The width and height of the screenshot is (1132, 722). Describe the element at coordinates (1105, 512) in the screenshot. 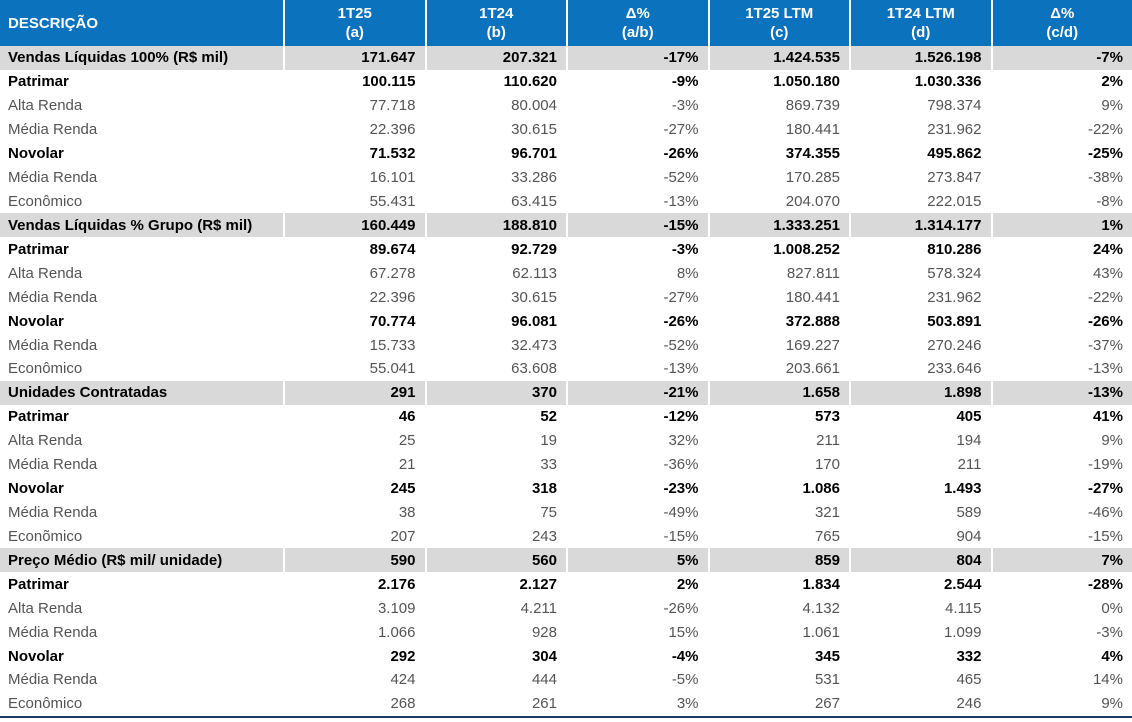

I see `cell-value: -46%` at that location.